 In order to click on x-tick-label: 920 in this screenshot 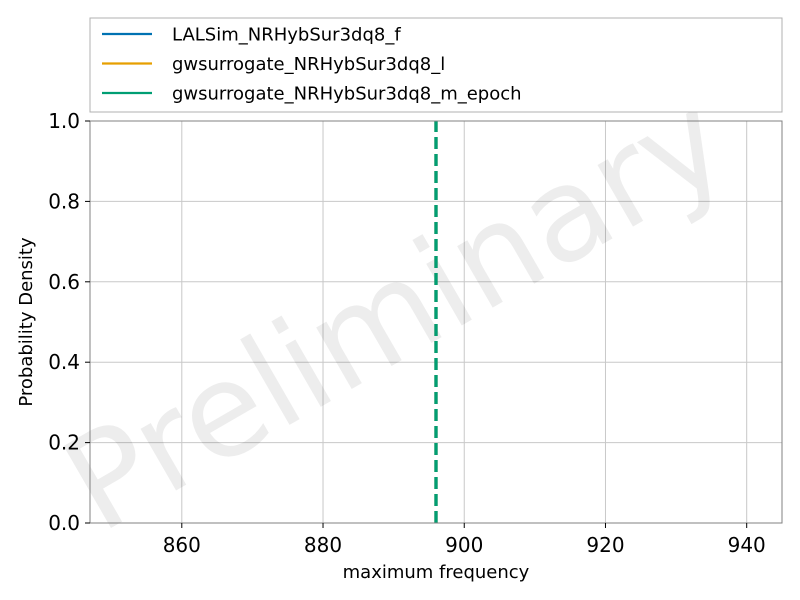, I will do `click(605, 545)`.